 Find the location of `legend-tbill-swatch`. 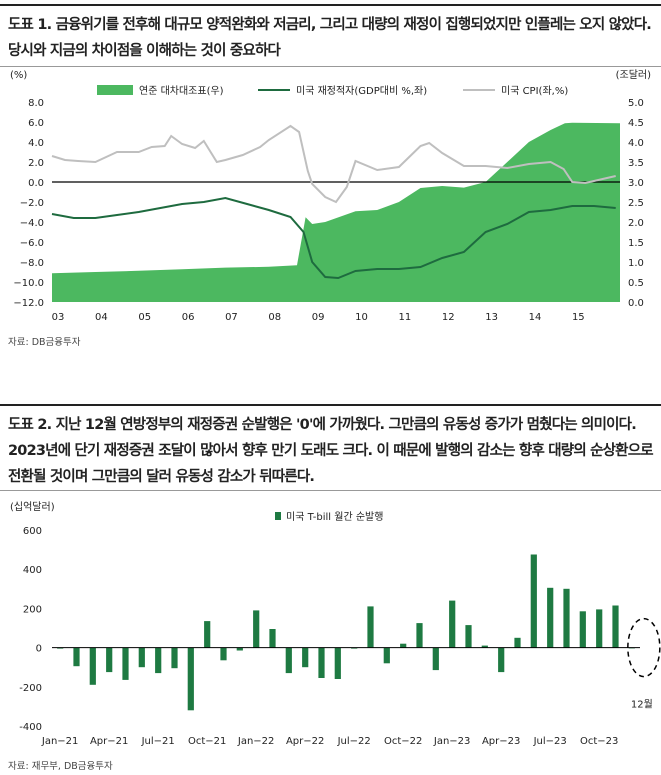

legend-tbill-swatch is located at coordinates (278, 516).